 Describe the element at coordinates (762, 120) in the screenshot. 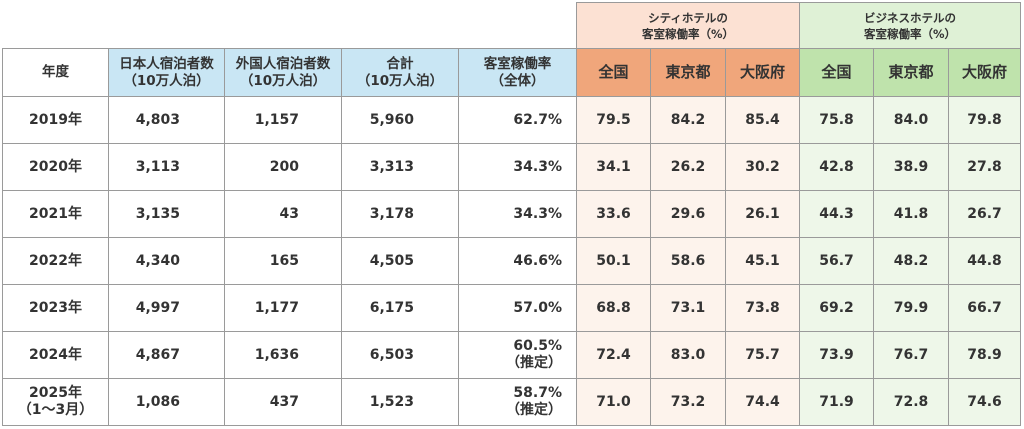

I see `cell-city-osaka: 85.4` at that location.